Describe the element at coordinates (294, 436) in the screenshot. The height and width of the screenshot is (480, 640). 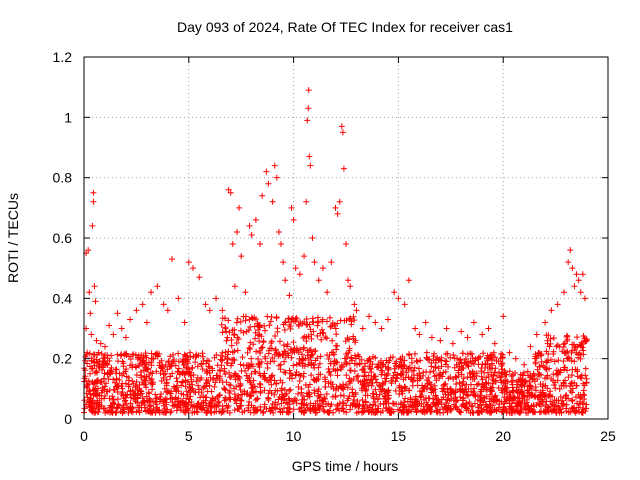
I see `x-tick-label: 10` at that location.